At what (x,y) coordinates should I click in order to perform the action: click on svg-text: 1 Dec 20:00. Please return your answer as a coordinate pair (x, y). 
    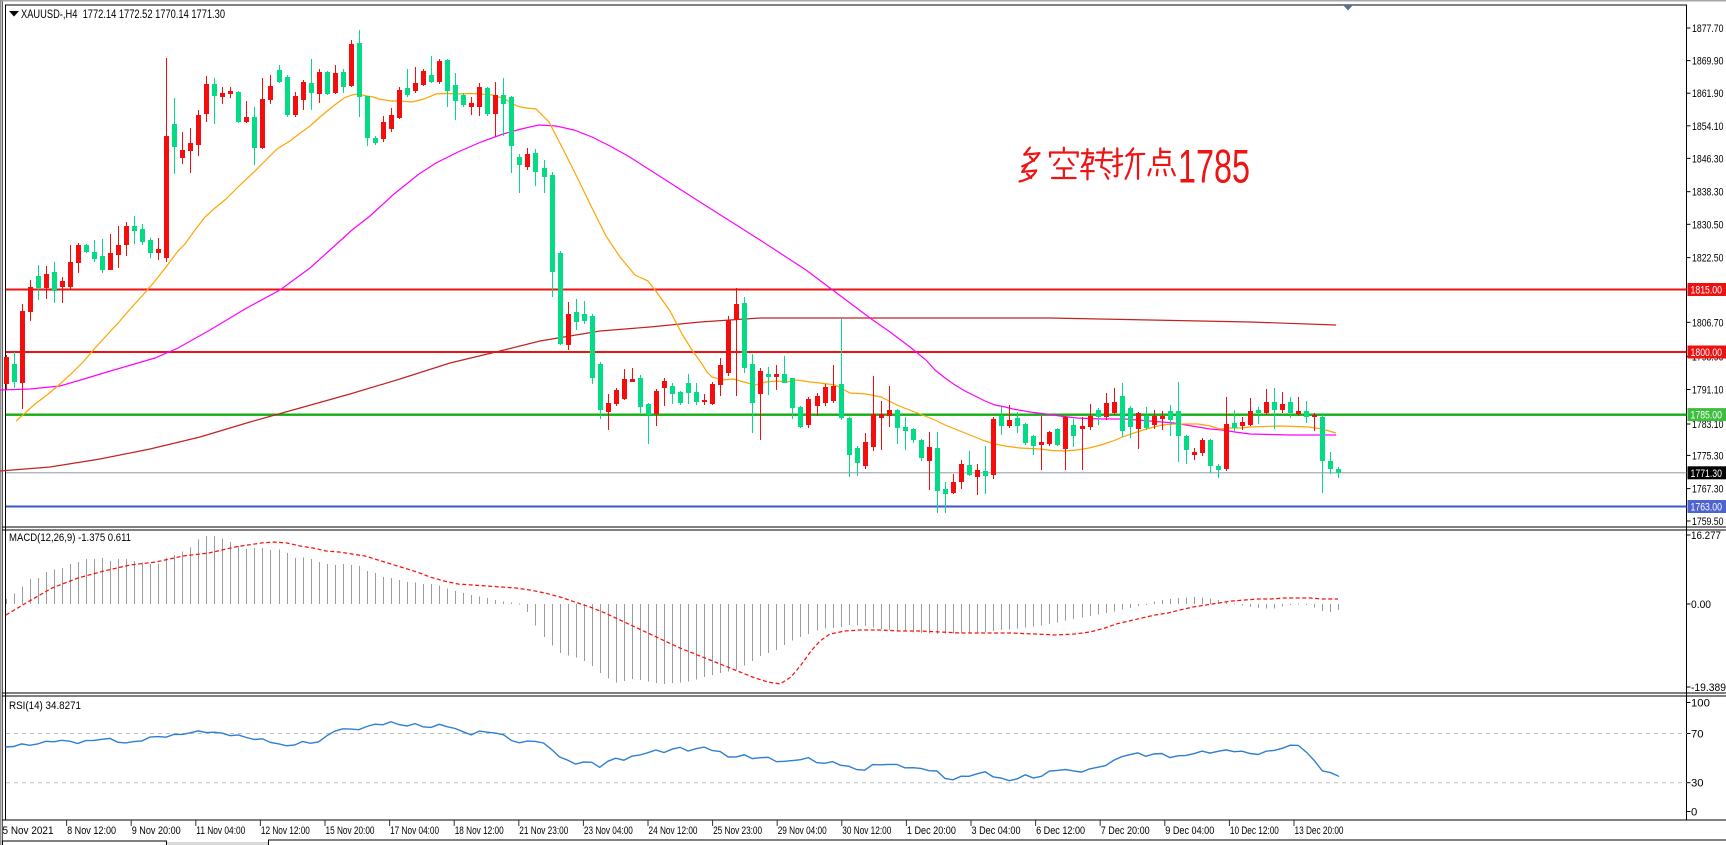
    Looking at the image, I should click on (931, 831).